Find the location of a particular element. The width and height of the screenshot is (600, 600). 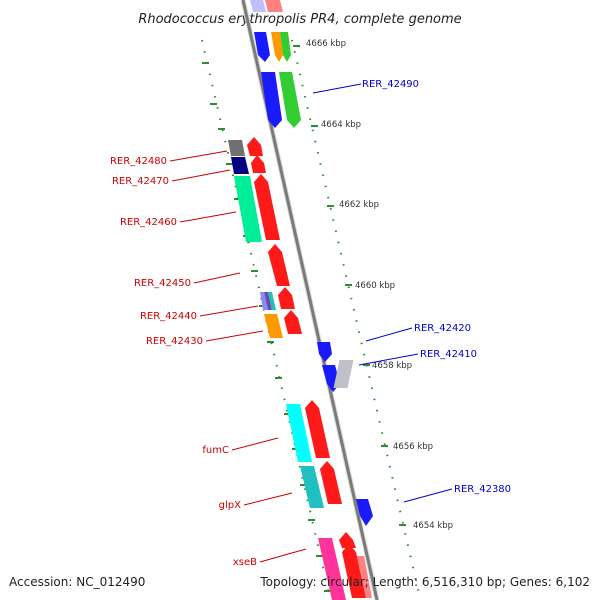

kbp-label: 4666 kbp is located at coordinates (326, 44).